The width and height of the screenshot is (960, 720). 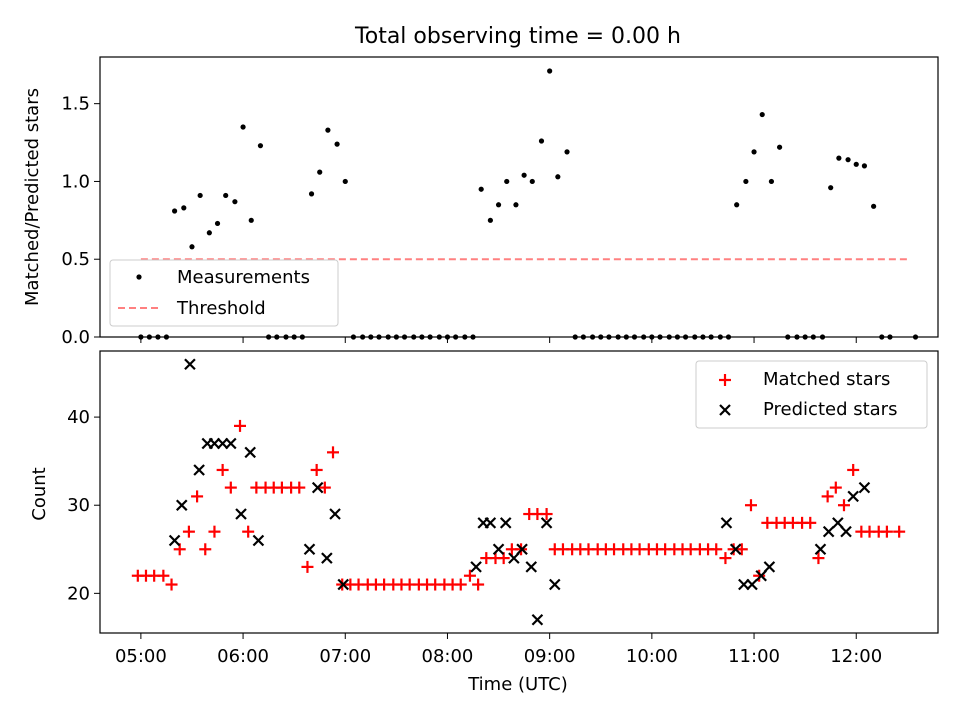 I want to click on legend-matched-marker, so click(x=725, y=380).